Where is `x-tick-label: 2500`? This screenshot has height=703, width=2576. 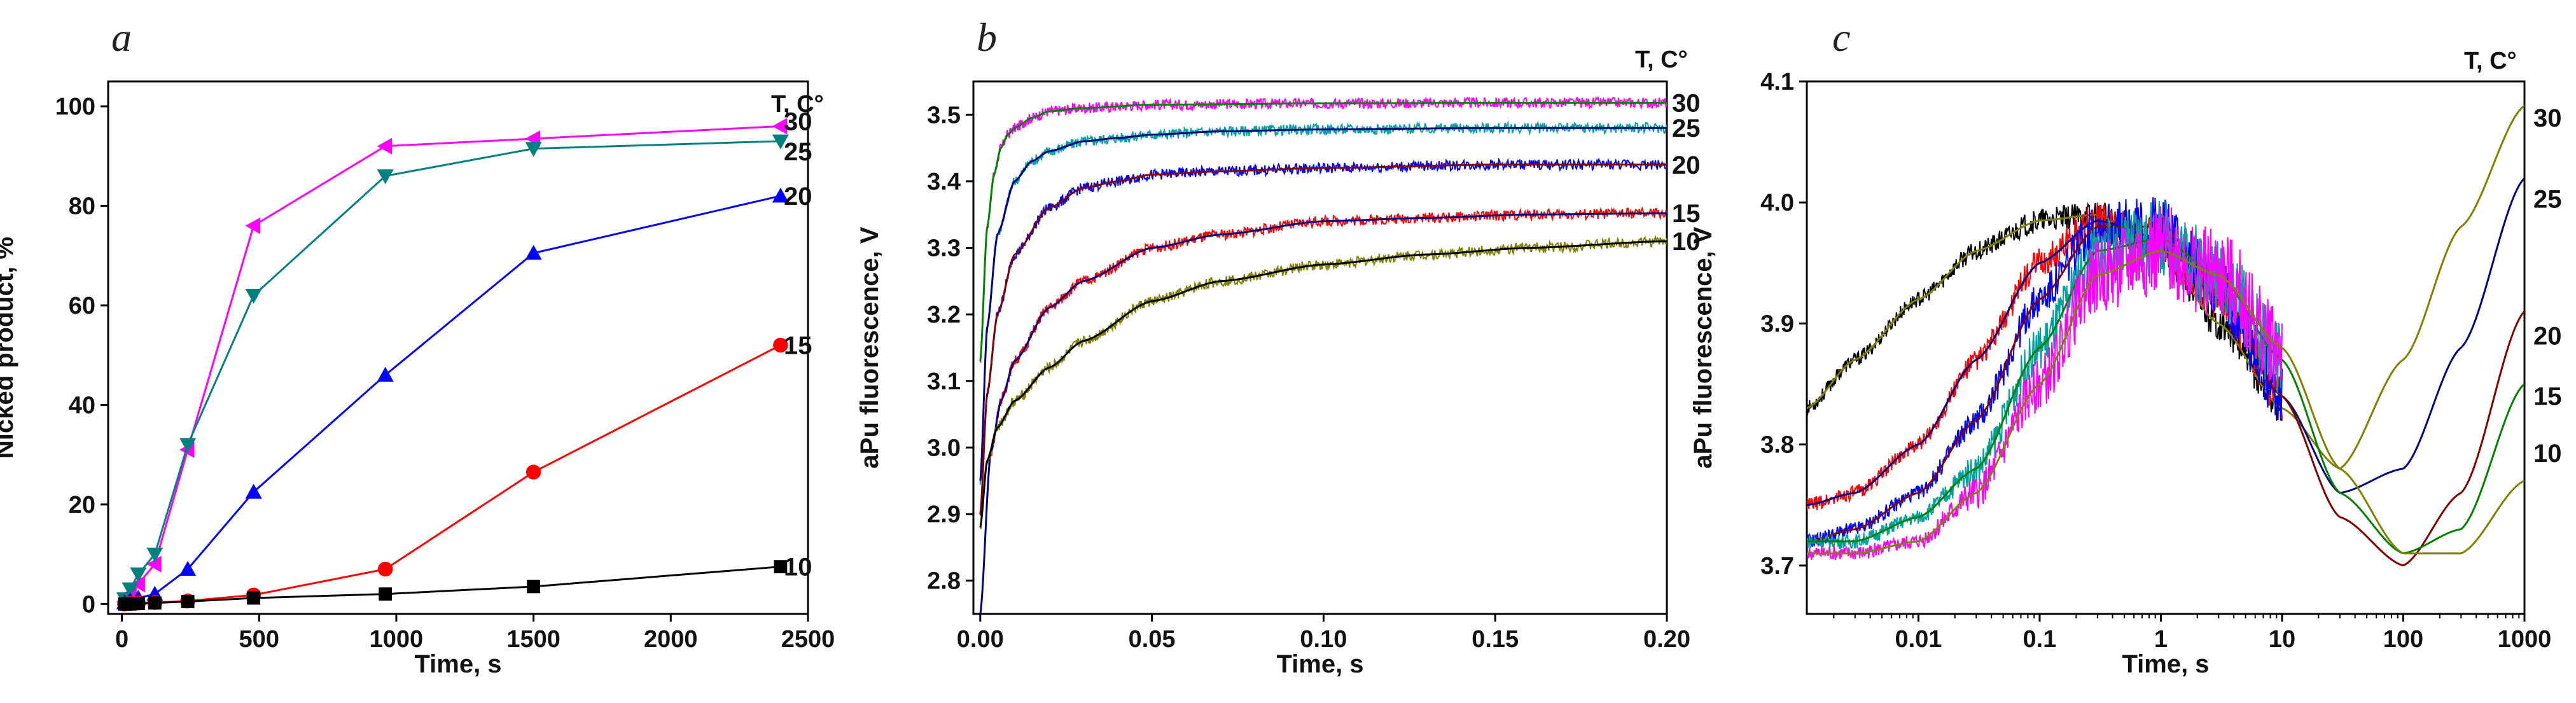
x-tick-label: 2500 is located at coordinates (808, 639).